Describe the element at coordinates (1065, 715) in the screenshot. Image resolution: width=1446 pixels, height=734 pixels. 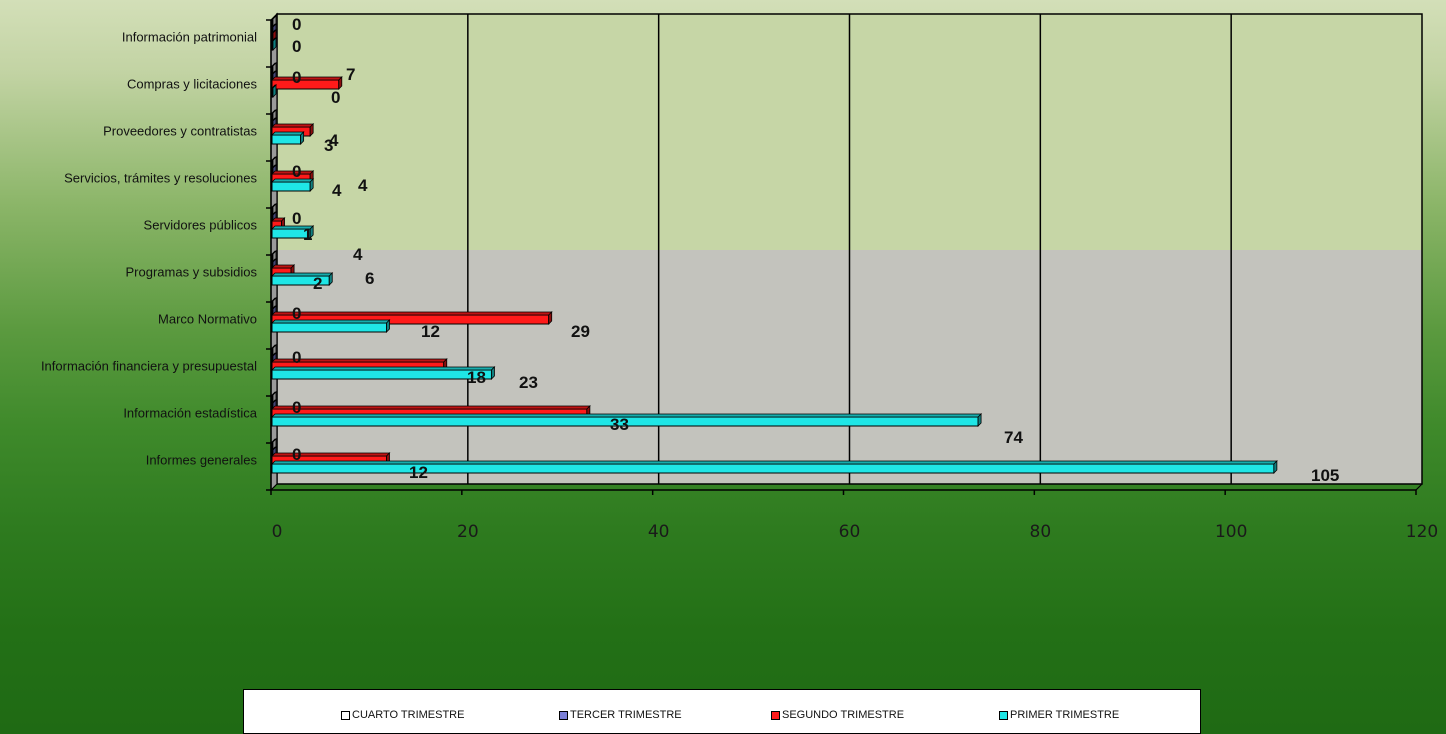
I see `legend-label: PRIMER TRIMESTRE` at that location.